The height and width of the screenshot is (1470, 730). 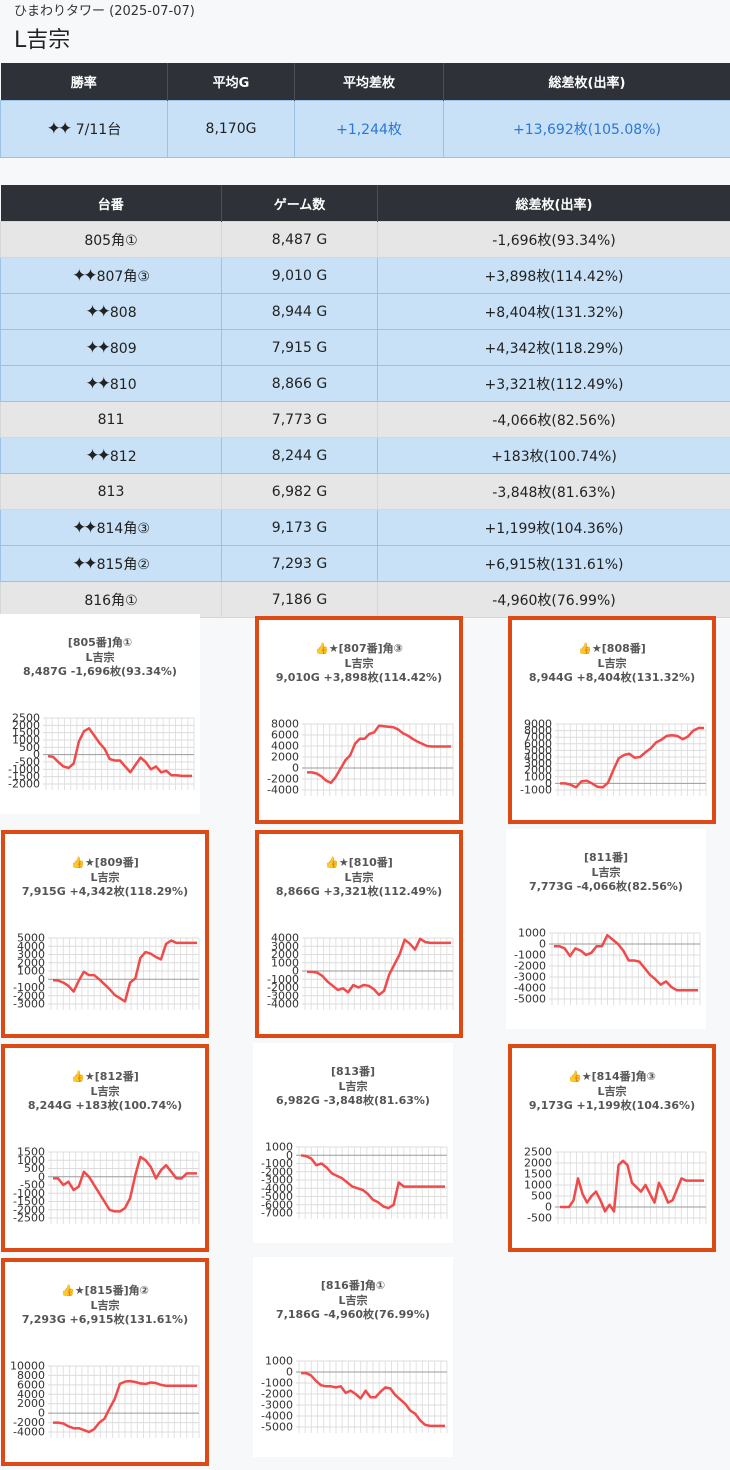 I want to click on y-tick-label: 7000, so click(x=538, y=737).